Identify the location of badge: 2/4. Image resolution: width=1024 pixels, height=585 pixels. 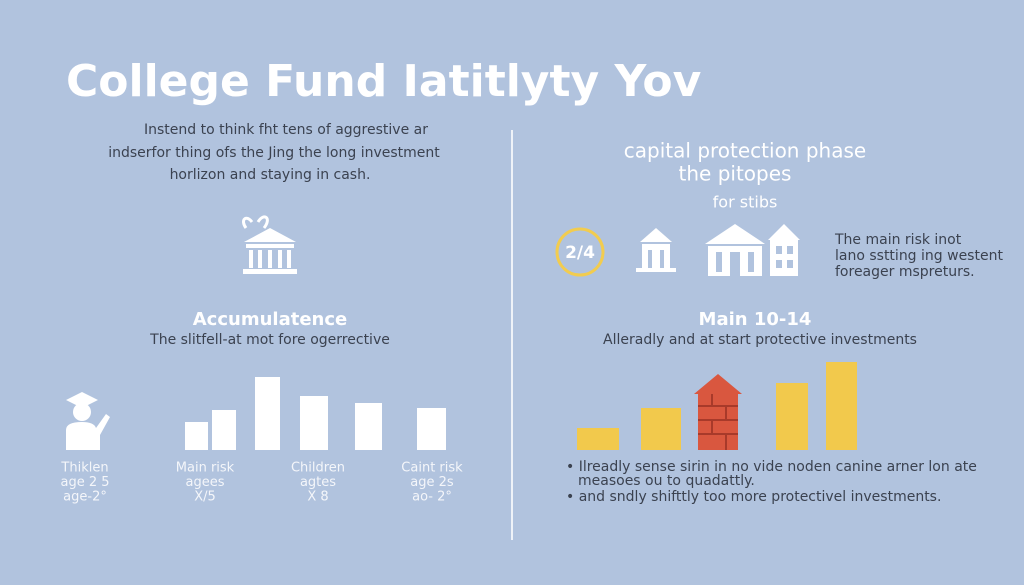
(580, 253).